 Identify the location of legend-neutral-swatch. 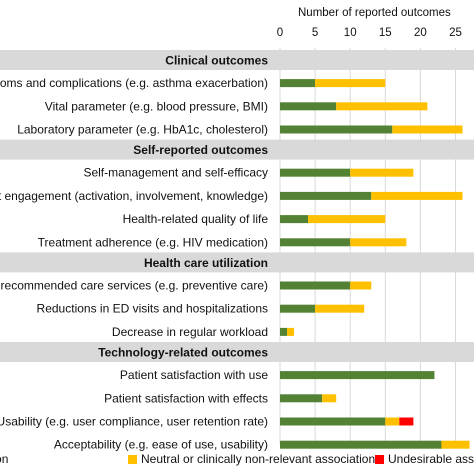
(132, 459).